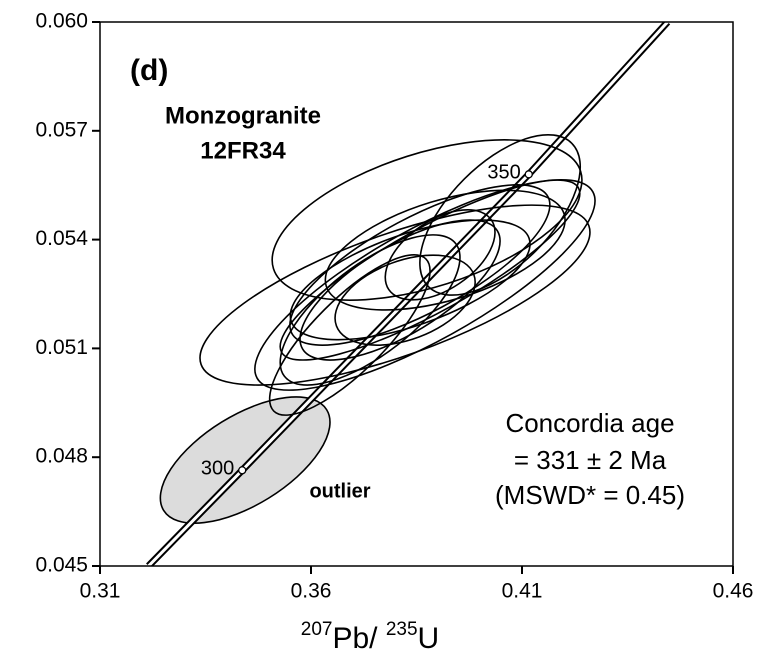 The width and height of the screenshot is (776, 662). I want to click on x-label-mass: 235, so click(402, 629).